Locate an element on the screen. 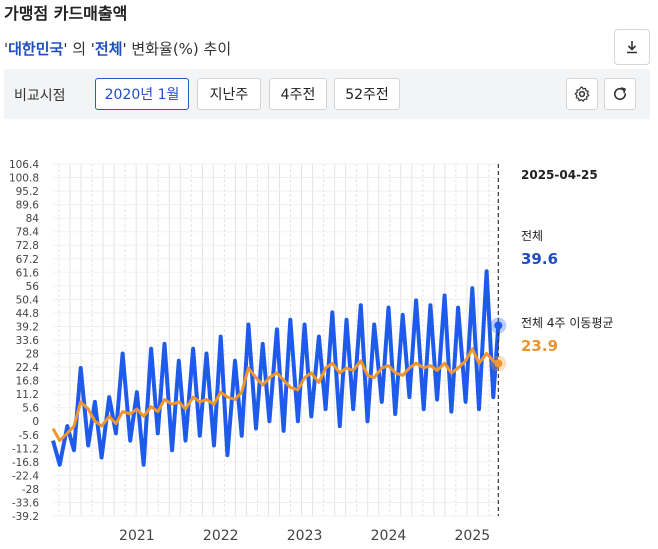  download-icon is located at coordinates (632, 47).